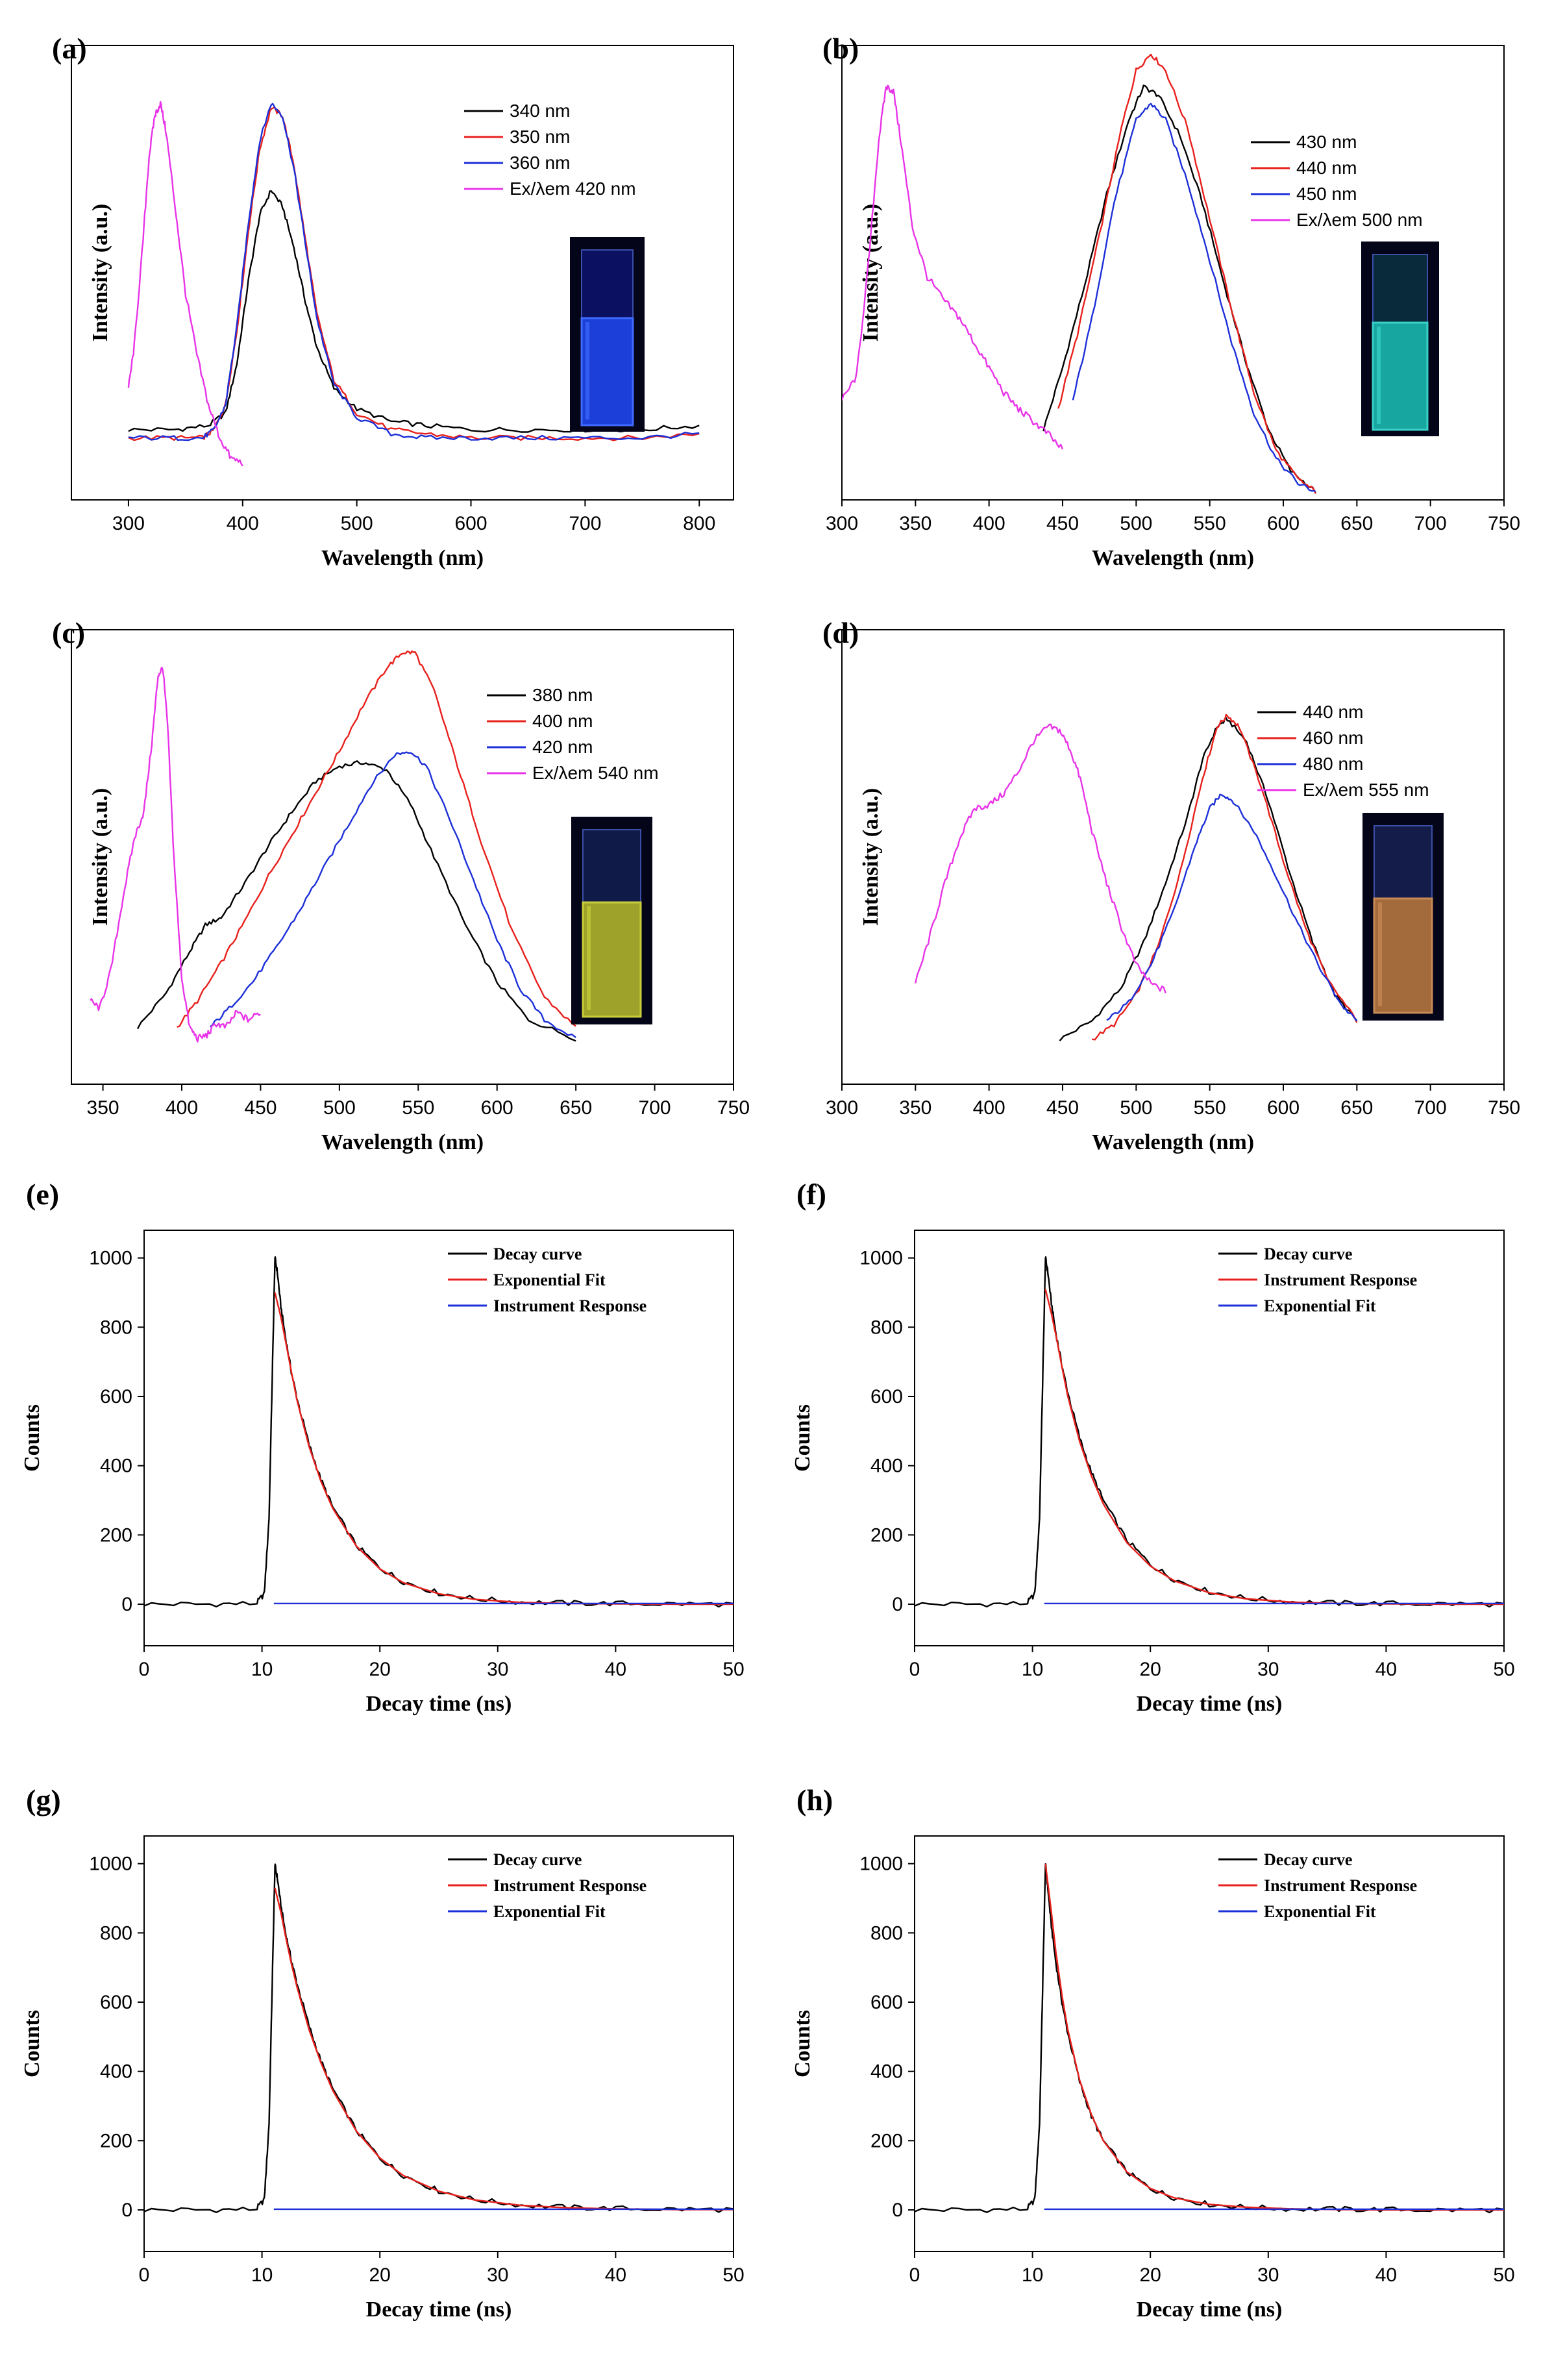  What do you see at coordinates (1032, 1669) in the screenshot?
I see `x-tick-label: 10` at bounding box center [1032, 1669].